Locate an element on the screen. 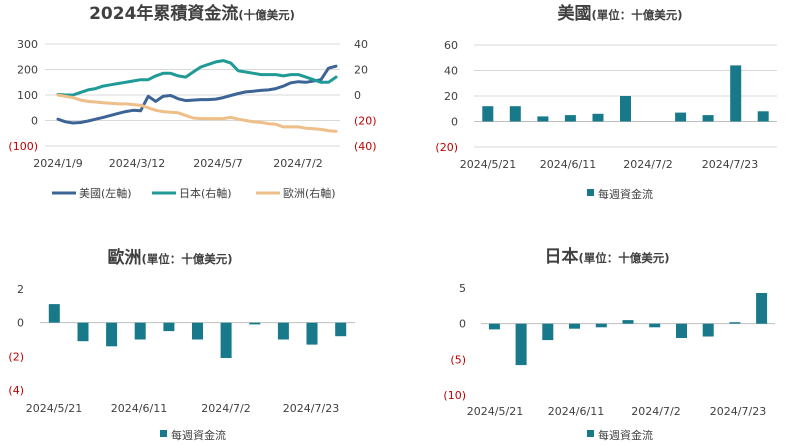  y-axis-tick: (2) is located at coordinates (16, 356).